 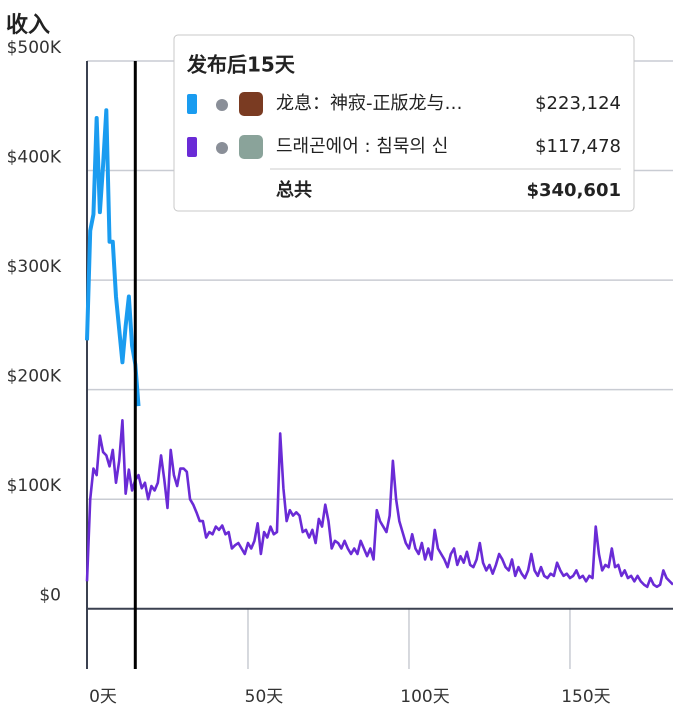 What do you see at coordinates (578, 146) in the screenshot?
I see `tooltip-value: $117,478` at bounding box center [578, 146].